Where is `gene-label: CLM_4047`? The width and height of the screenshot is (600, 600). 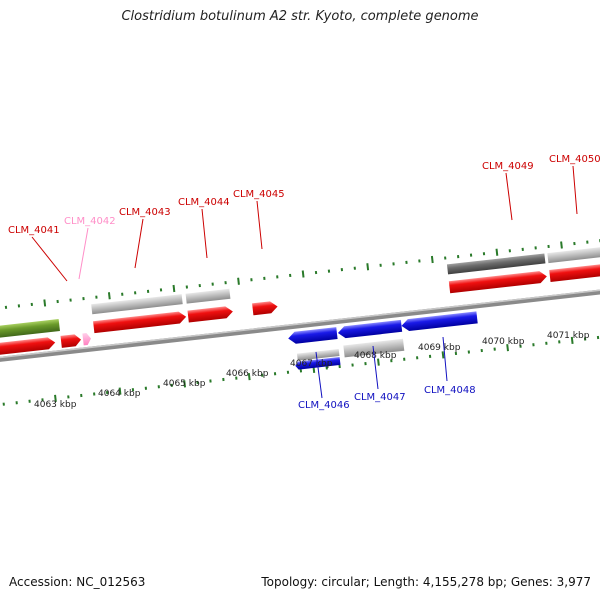
gene-label: CLM_4047 is located at coordinates (380, 397).